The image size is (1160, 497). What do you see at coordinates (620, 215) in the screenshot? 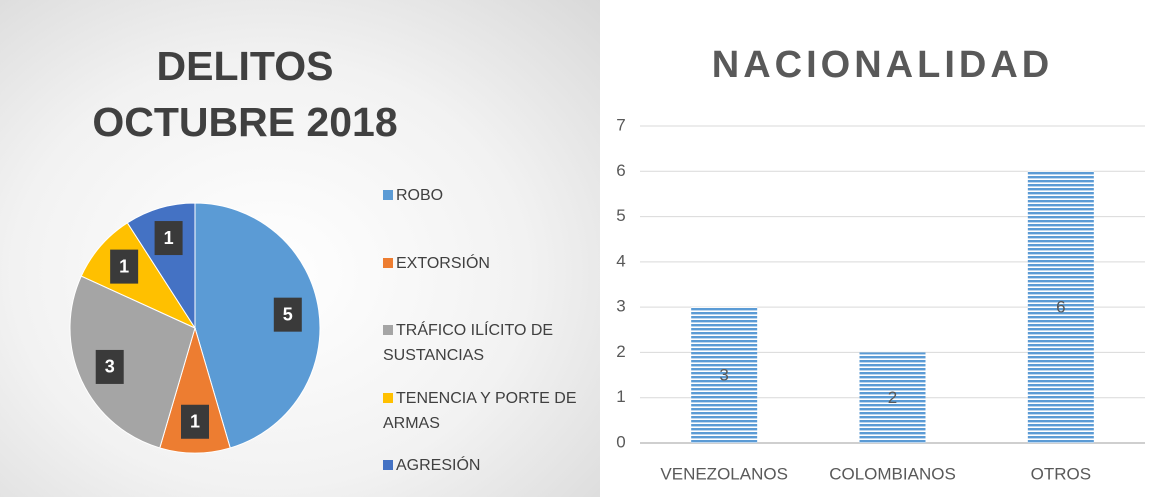
I see `y-tick-label: 5` at bounding box center [620, 215].